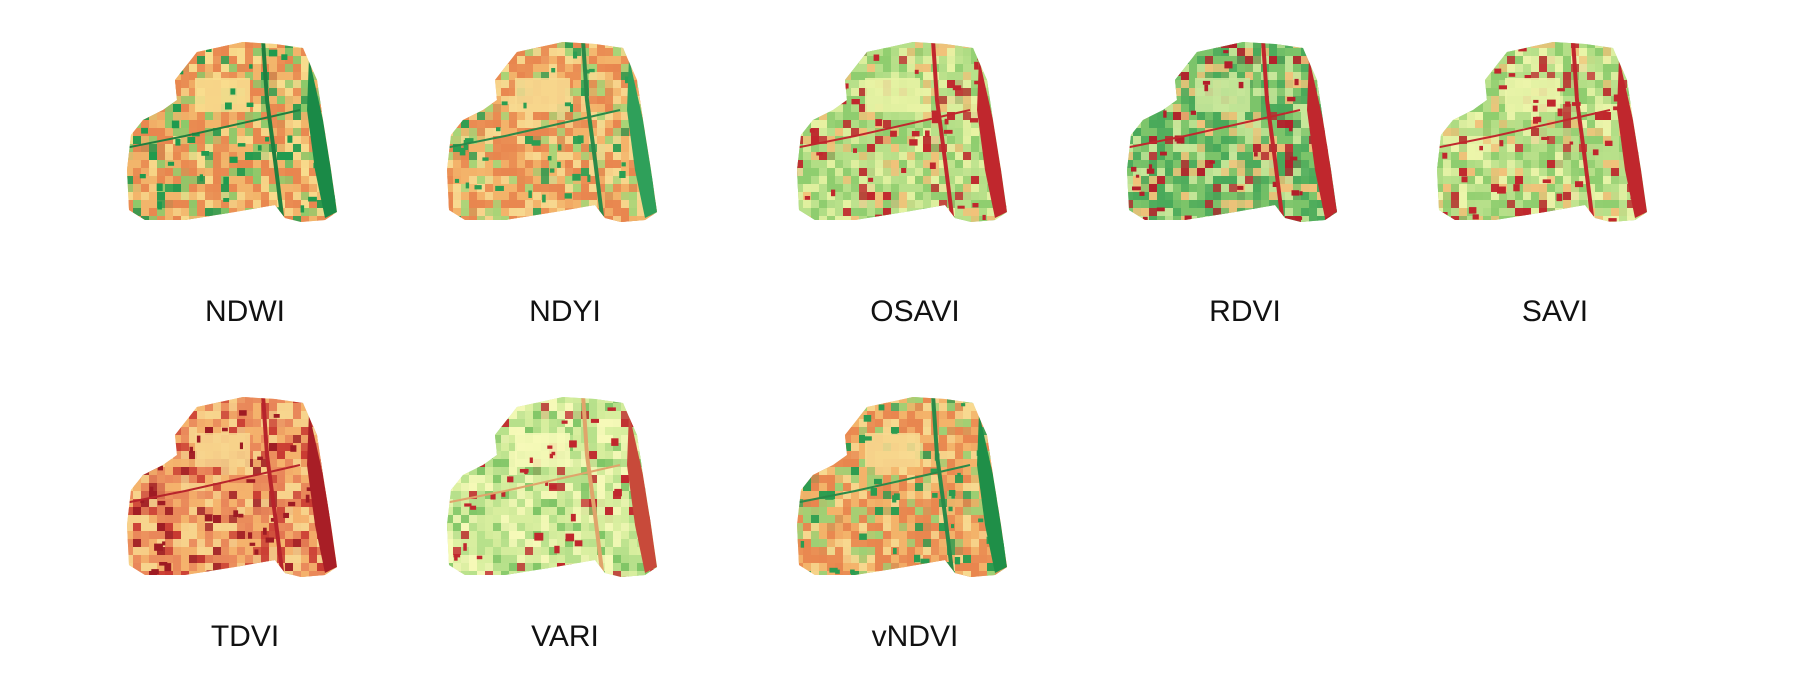 Image resolution: width=1796 pixels, height=695 pixels. What do you see at coordinates (245, 311) in the screenshot?
I see `ndwi-label: NDWI` at bounding box center [245, 311].